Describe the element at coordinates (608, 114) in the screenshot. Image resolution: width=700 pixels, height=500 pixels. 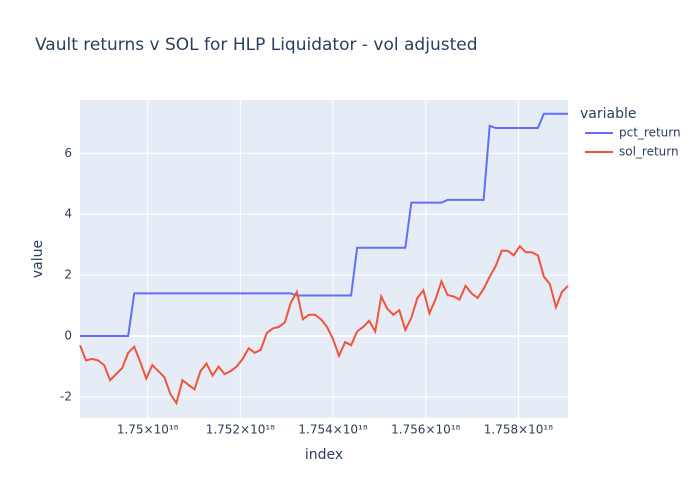
I see `legend-title: variable` at that location.